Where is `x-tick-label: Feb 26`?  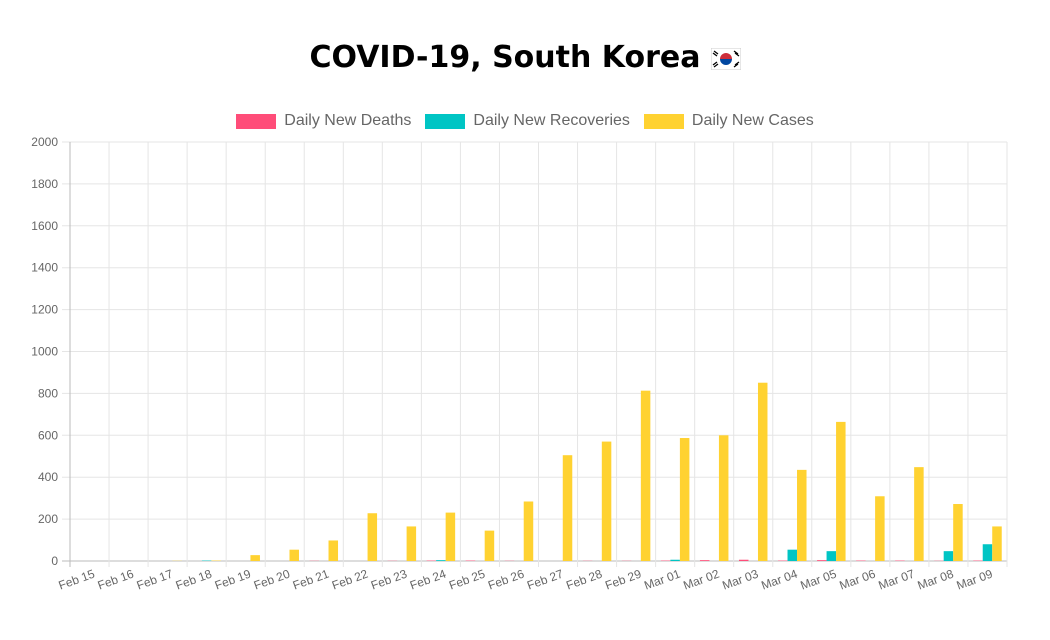
x-tick-label: Feb 26 is located at coordinates (506, 580).